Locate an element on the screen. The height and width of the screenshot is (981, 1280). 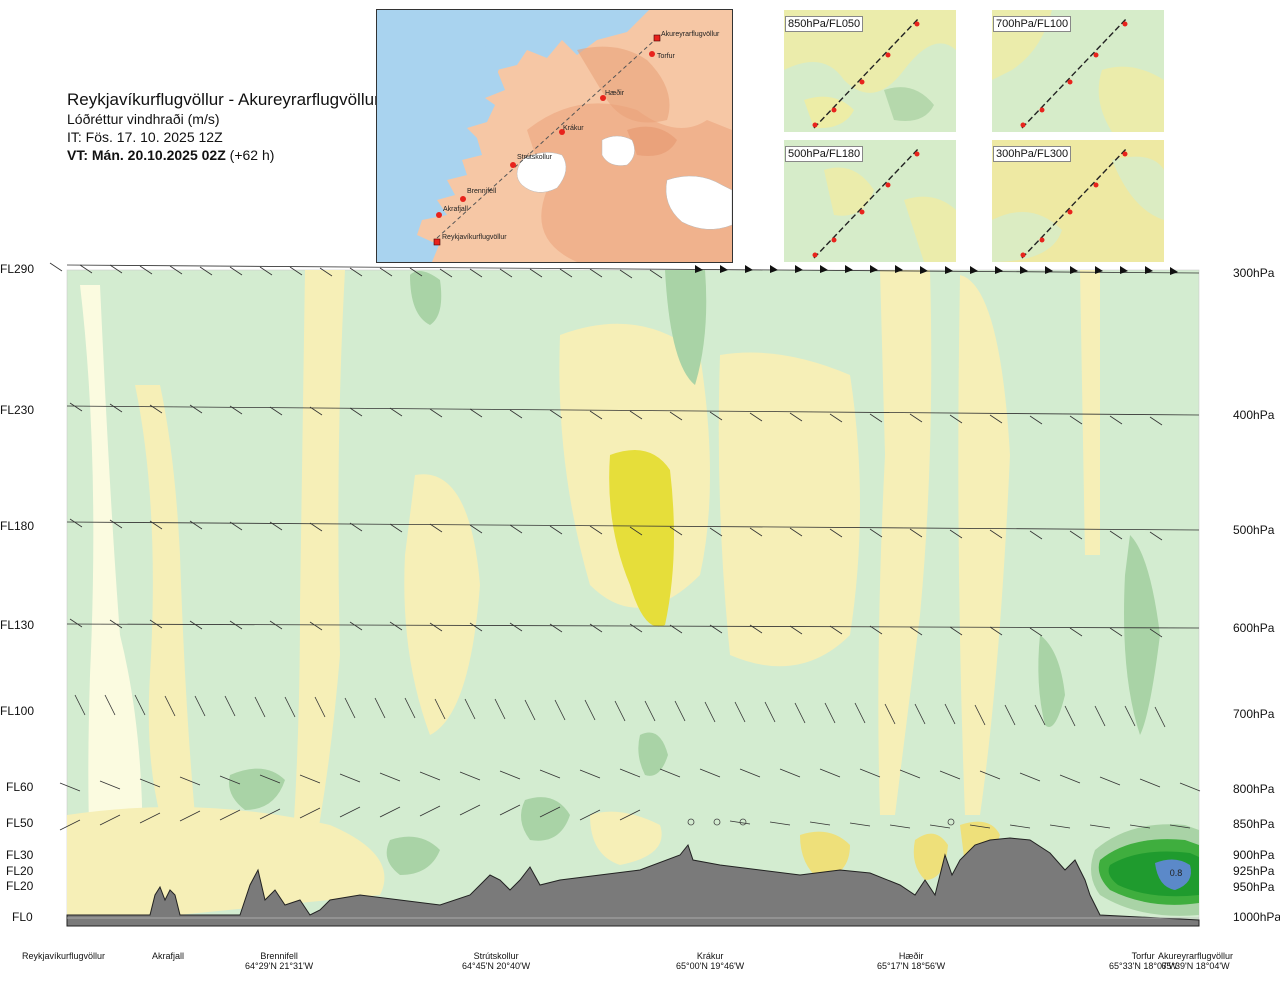
pressure-level-label: 300hPa is located at coordinates (1254, 273).